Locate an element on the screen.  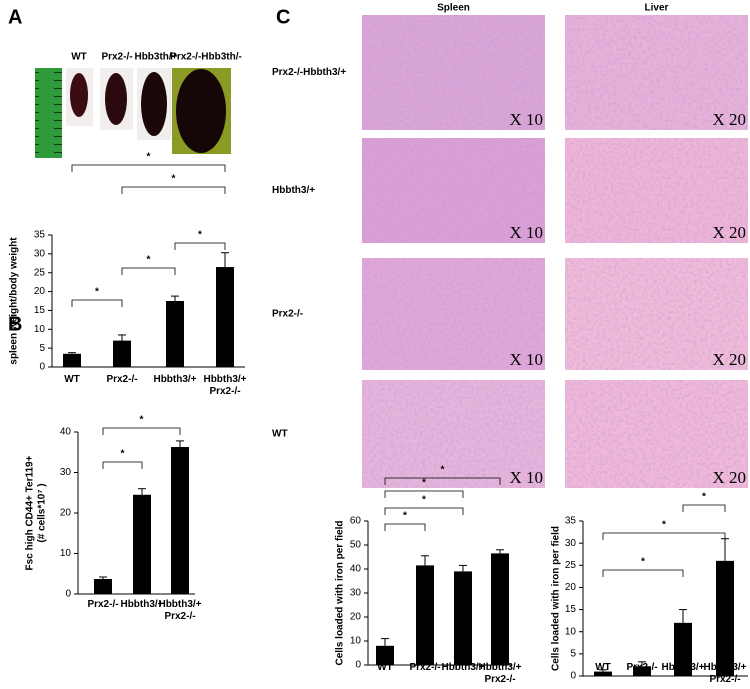
column-header: Spleen is located at coordinates (453, 8).